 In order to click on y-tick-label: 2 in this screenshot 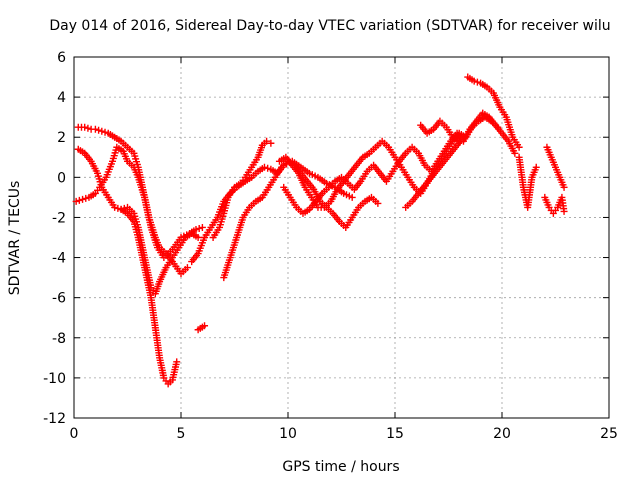, I will do `click(61, 138)`.